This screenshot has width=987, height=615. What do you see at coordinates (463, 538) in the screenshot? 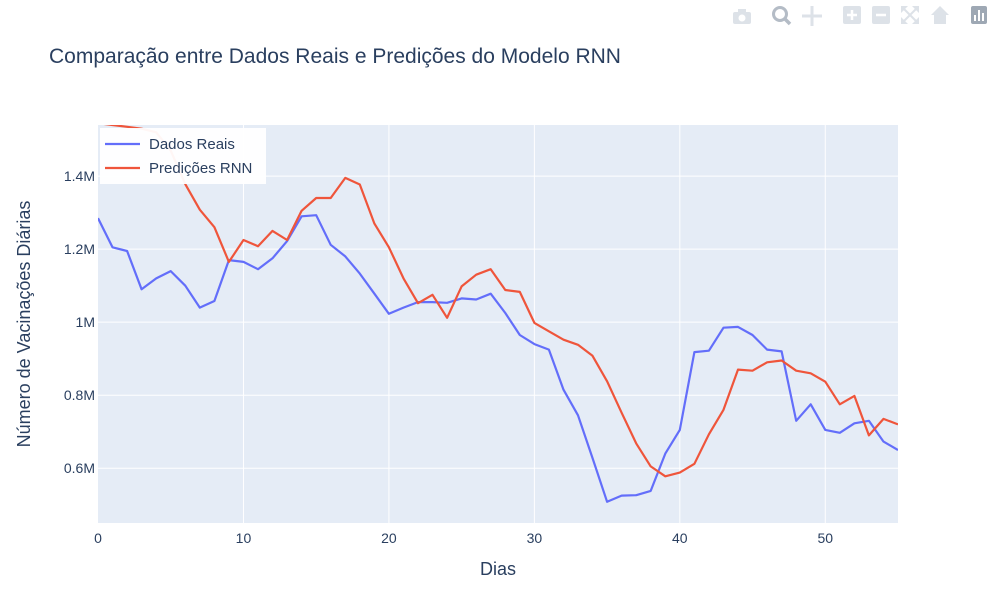
I see `x-axis-ticks: 0 10 20 30 40 50` at bounding box center [463, 538].